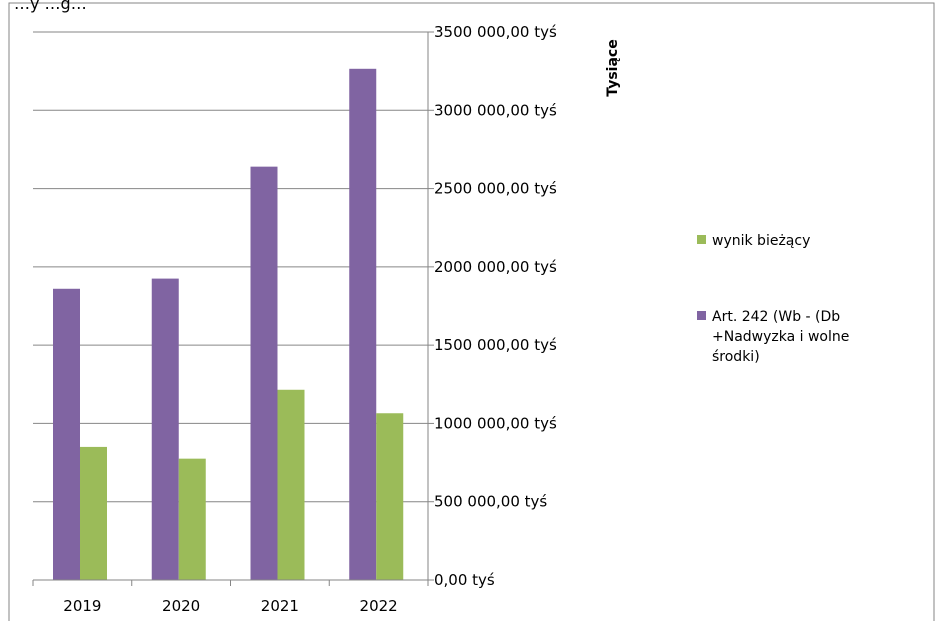  I want to click on x-category-label: 2022, so click(379, 606).